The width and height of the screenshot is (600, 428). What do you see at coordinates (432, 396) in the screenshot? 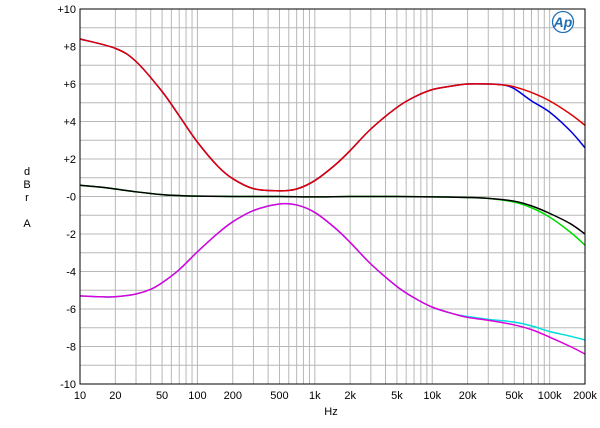
I see `x-tick-label: 10k` at bounding box center [432, 396].